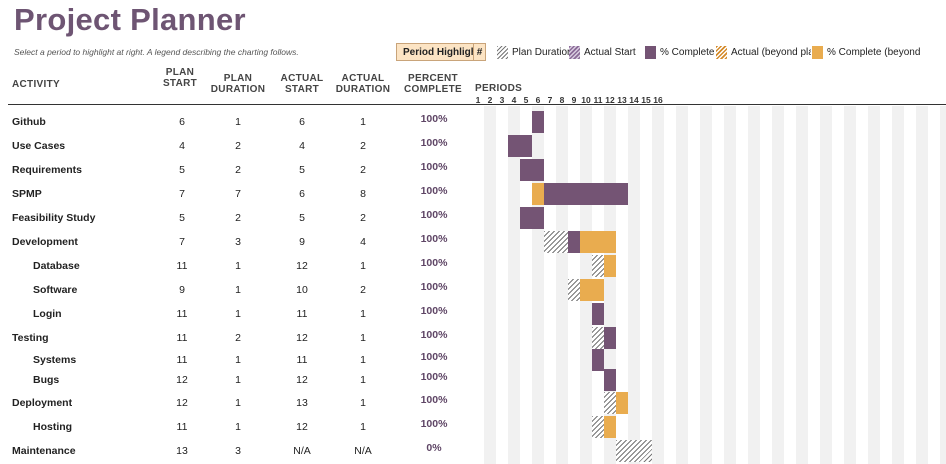 The image size is (946, 464). What do you see at coordinates (477, 104) in the screenshot?
I see `header-divider` at bounding box center [477, 104].